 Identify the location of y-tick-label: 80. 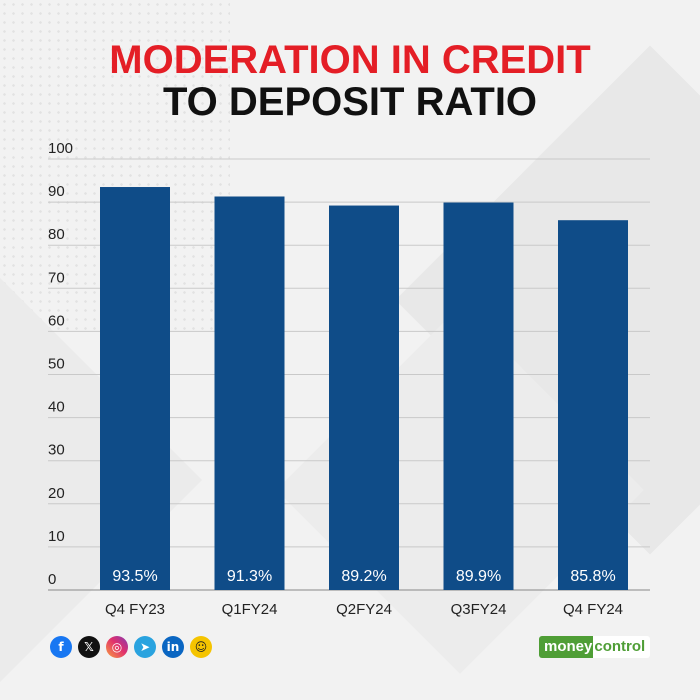
(56, 234).